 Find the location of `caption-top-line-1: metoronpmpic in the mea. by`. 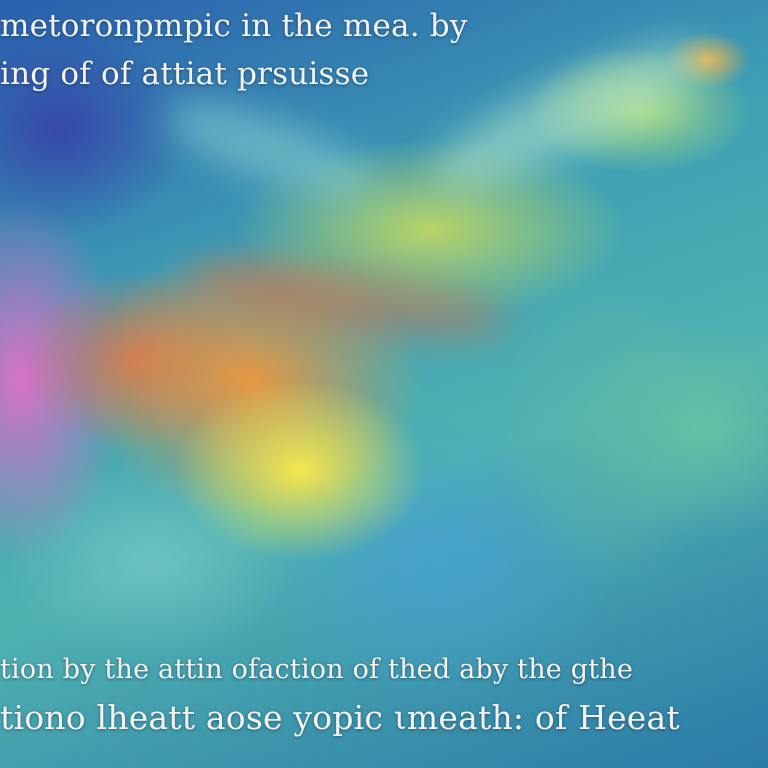

caption-top-line-1: metoronpmpic in the mea. by is located at coordinates (234, 26).